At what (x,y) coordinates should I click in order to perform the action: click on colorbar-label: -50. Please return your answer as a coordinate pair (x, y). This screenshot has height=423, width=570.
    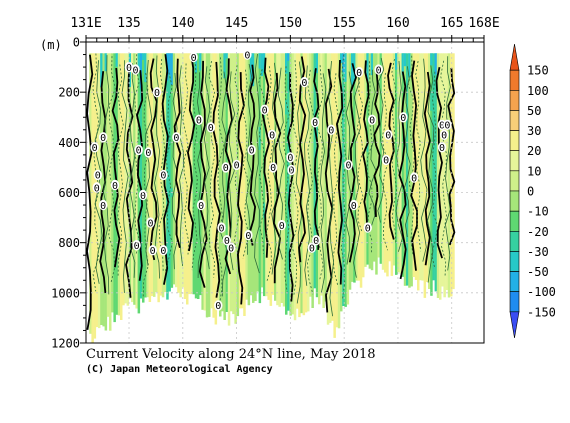
    Looking at the image, I should click on (538, 272).